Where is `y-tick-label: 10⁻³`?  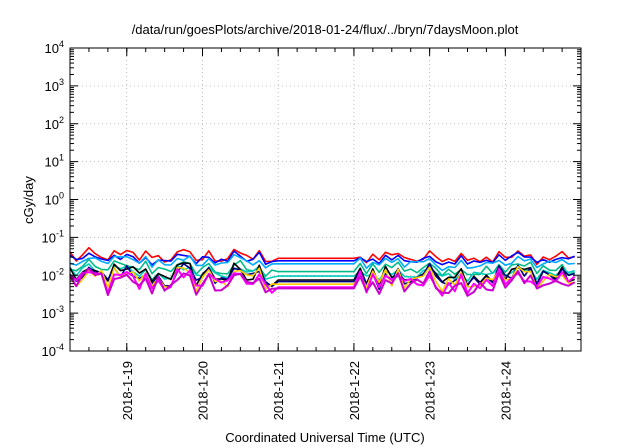 y-tick-label: 10⁻³ is located at coordinates (53, 312).